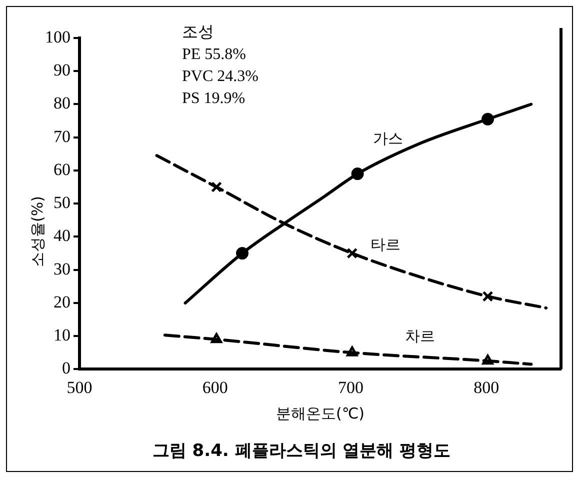  I want to click on text: 그림 8.4. 폐플라스틱의 열분해 평형도, so click(301, 451).